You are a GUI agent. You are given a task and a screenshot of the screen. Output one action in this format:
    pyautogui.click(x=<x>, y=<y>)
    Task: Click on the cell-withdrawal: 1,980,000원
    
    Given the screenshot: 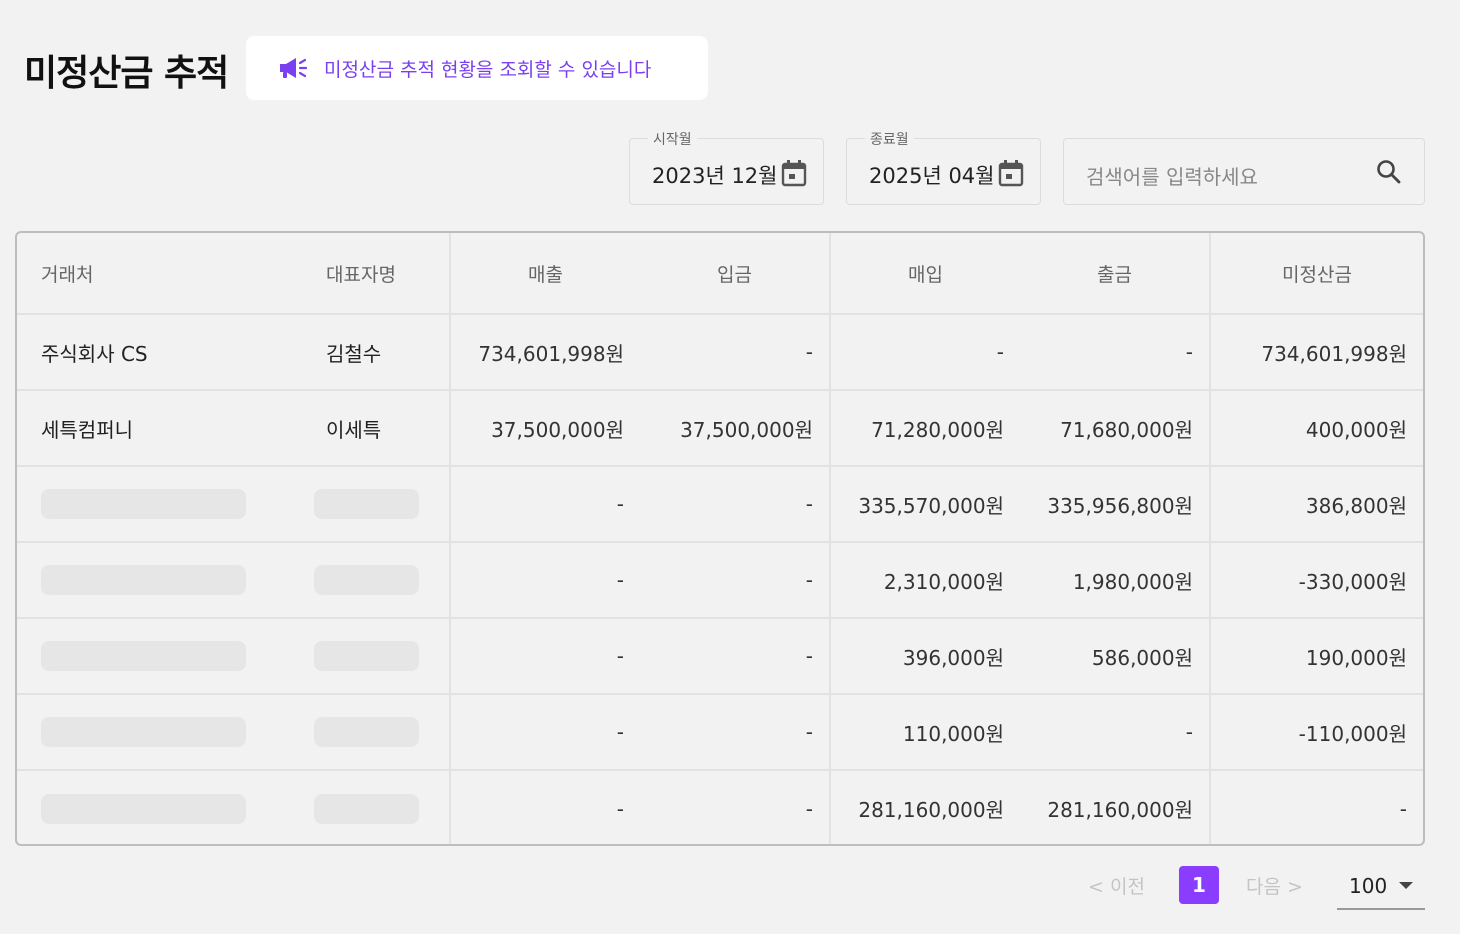 What is the action you would take?
    pyautogui.click(x=1115, y=580)
    